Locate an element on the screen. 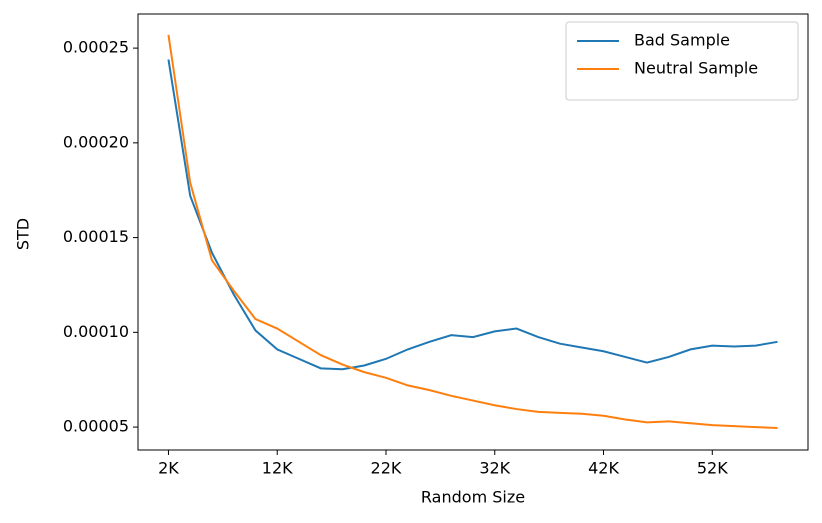  x-tick-label: 32K is located at coordinates (494, 468).